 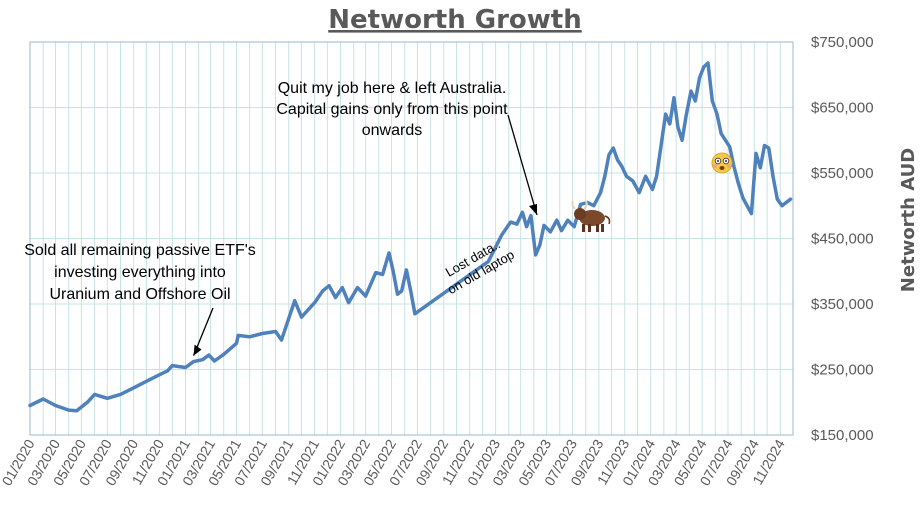 I want to click on y-tick-label: $650,000, so click(x=842, y=108).